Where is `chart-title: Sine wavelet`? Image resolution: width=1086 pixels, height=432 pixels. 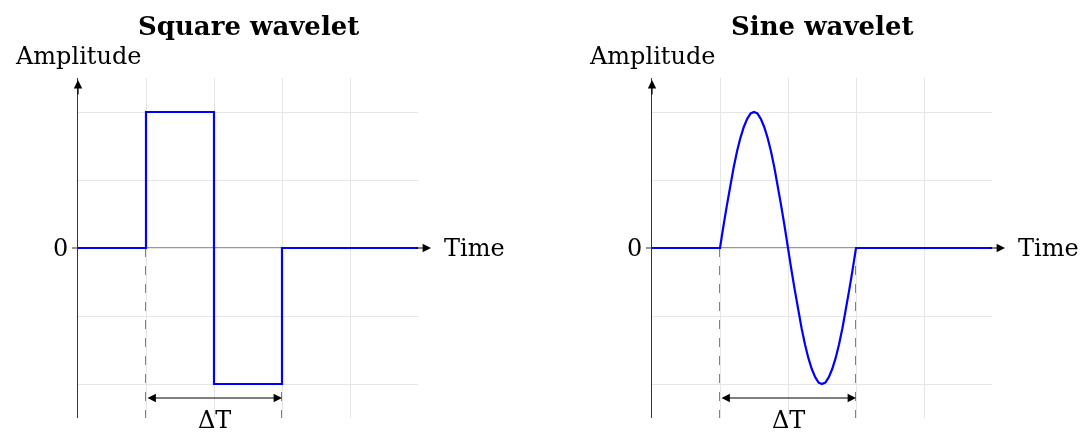
chart-title: Sine wavelet is located at coordinates (822, 26).